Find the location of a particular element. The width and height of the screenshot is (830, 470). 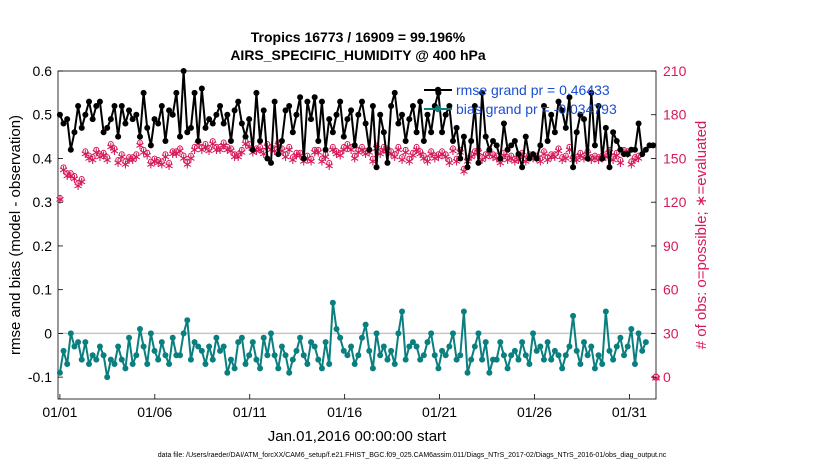

y-left-tick-label: 0.3 is located at coordinates (43, 202).